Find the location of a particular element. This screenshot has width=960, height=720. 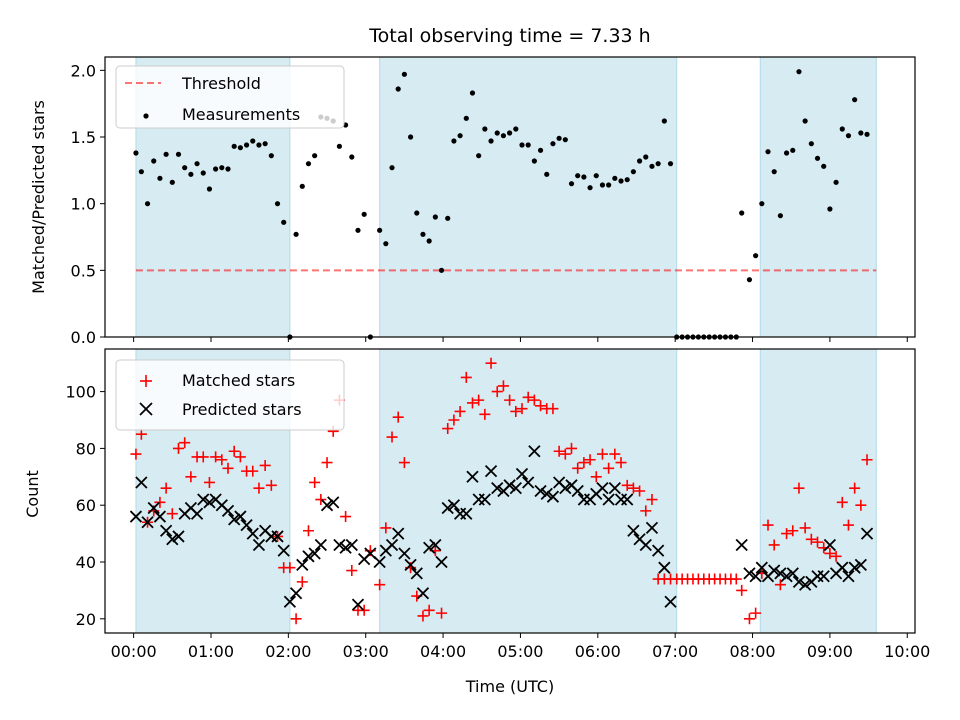

shaded-region is located at coordinates (818, 197).